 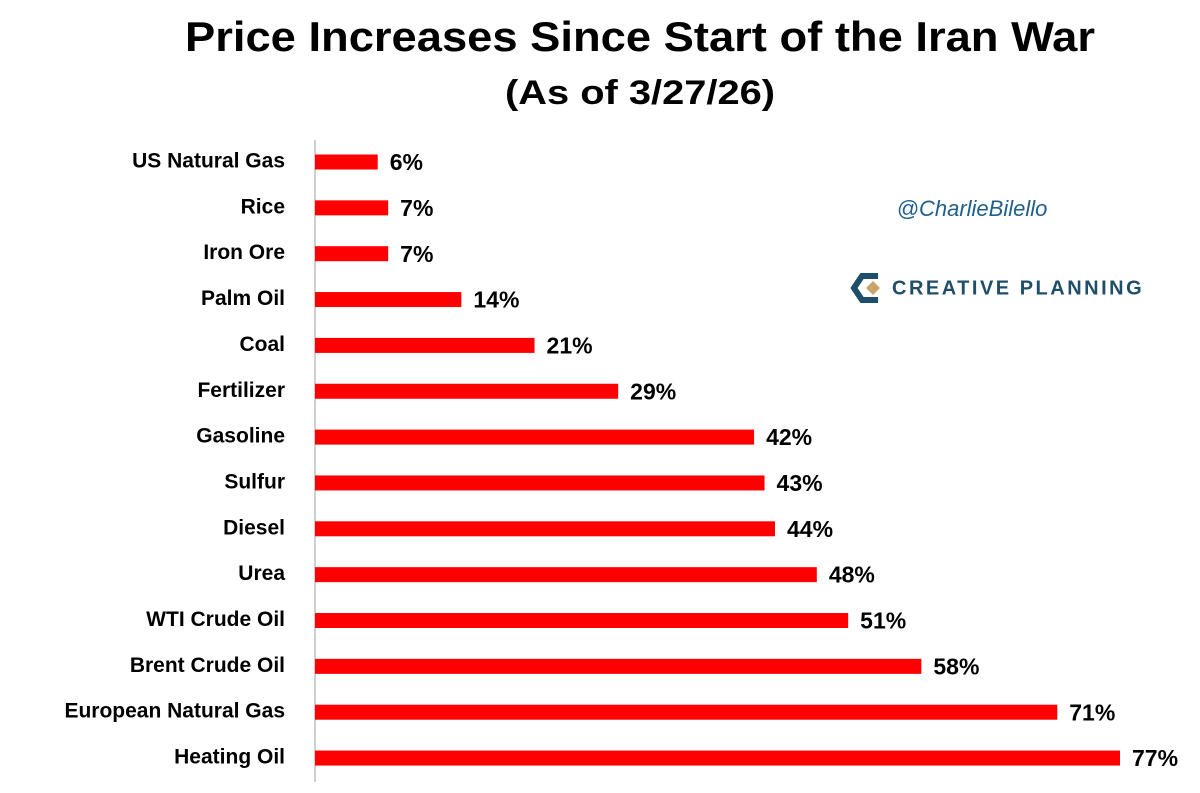 I want to click on value-label: 6%, so click(x=406, y=162).